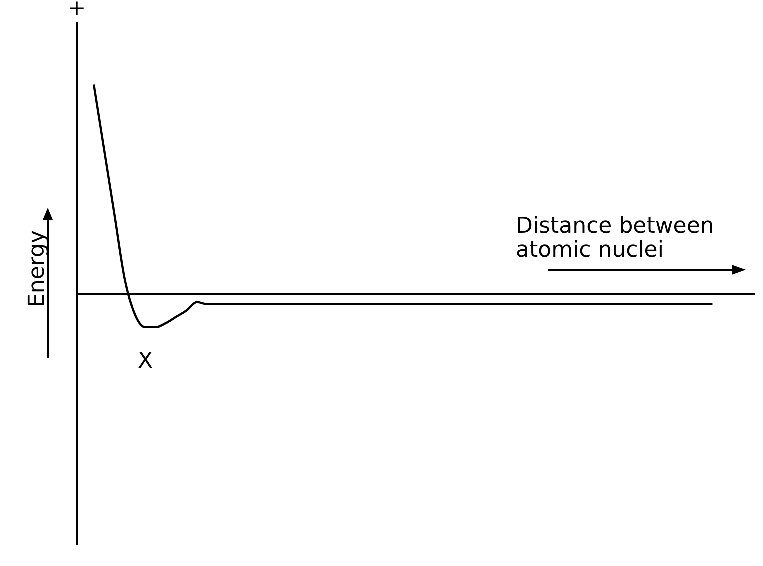  I want to click on annotation: X, so click(146, 361).